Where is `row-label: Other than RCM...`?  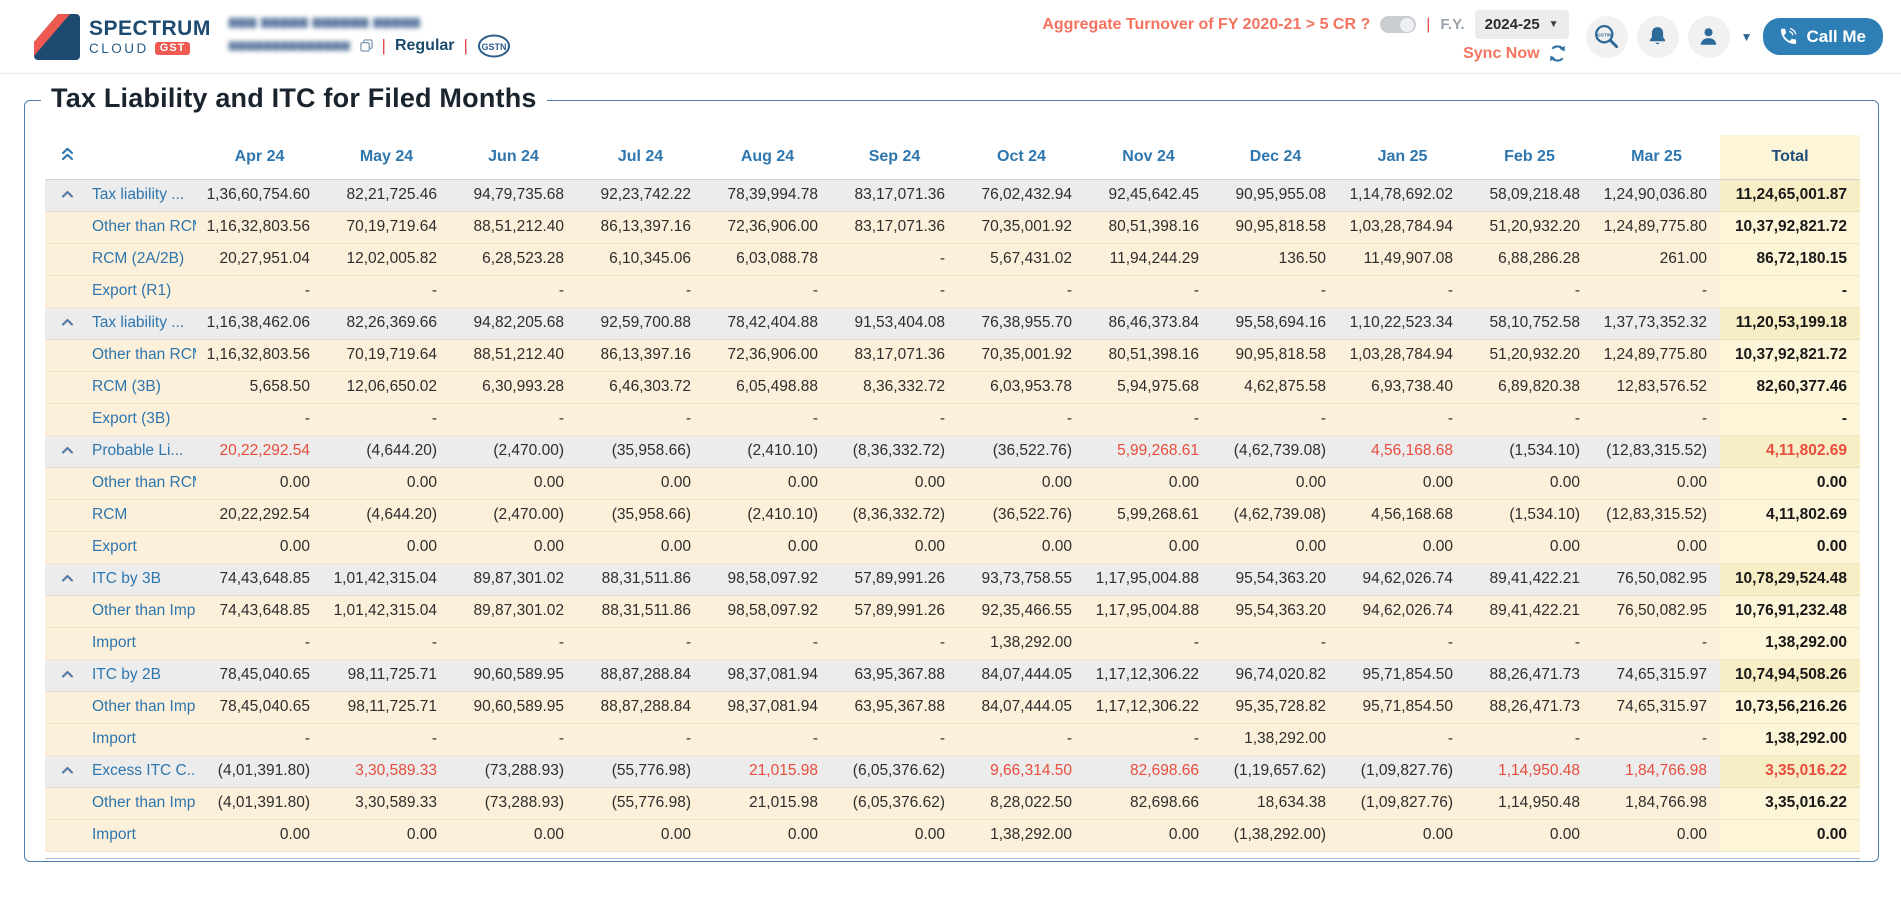
row-label: Other than RCM... is located at coordinates (142, 355).